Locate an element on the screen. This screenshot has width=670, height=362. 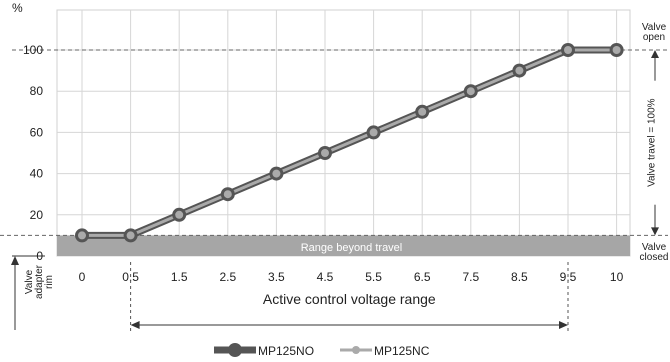
x-tick-labels: 0 0.5 1.5 2.5 3.5 4.5 5.5 6.5 7.5 8.5 9.5 10 is located at coordinates (351, 277).